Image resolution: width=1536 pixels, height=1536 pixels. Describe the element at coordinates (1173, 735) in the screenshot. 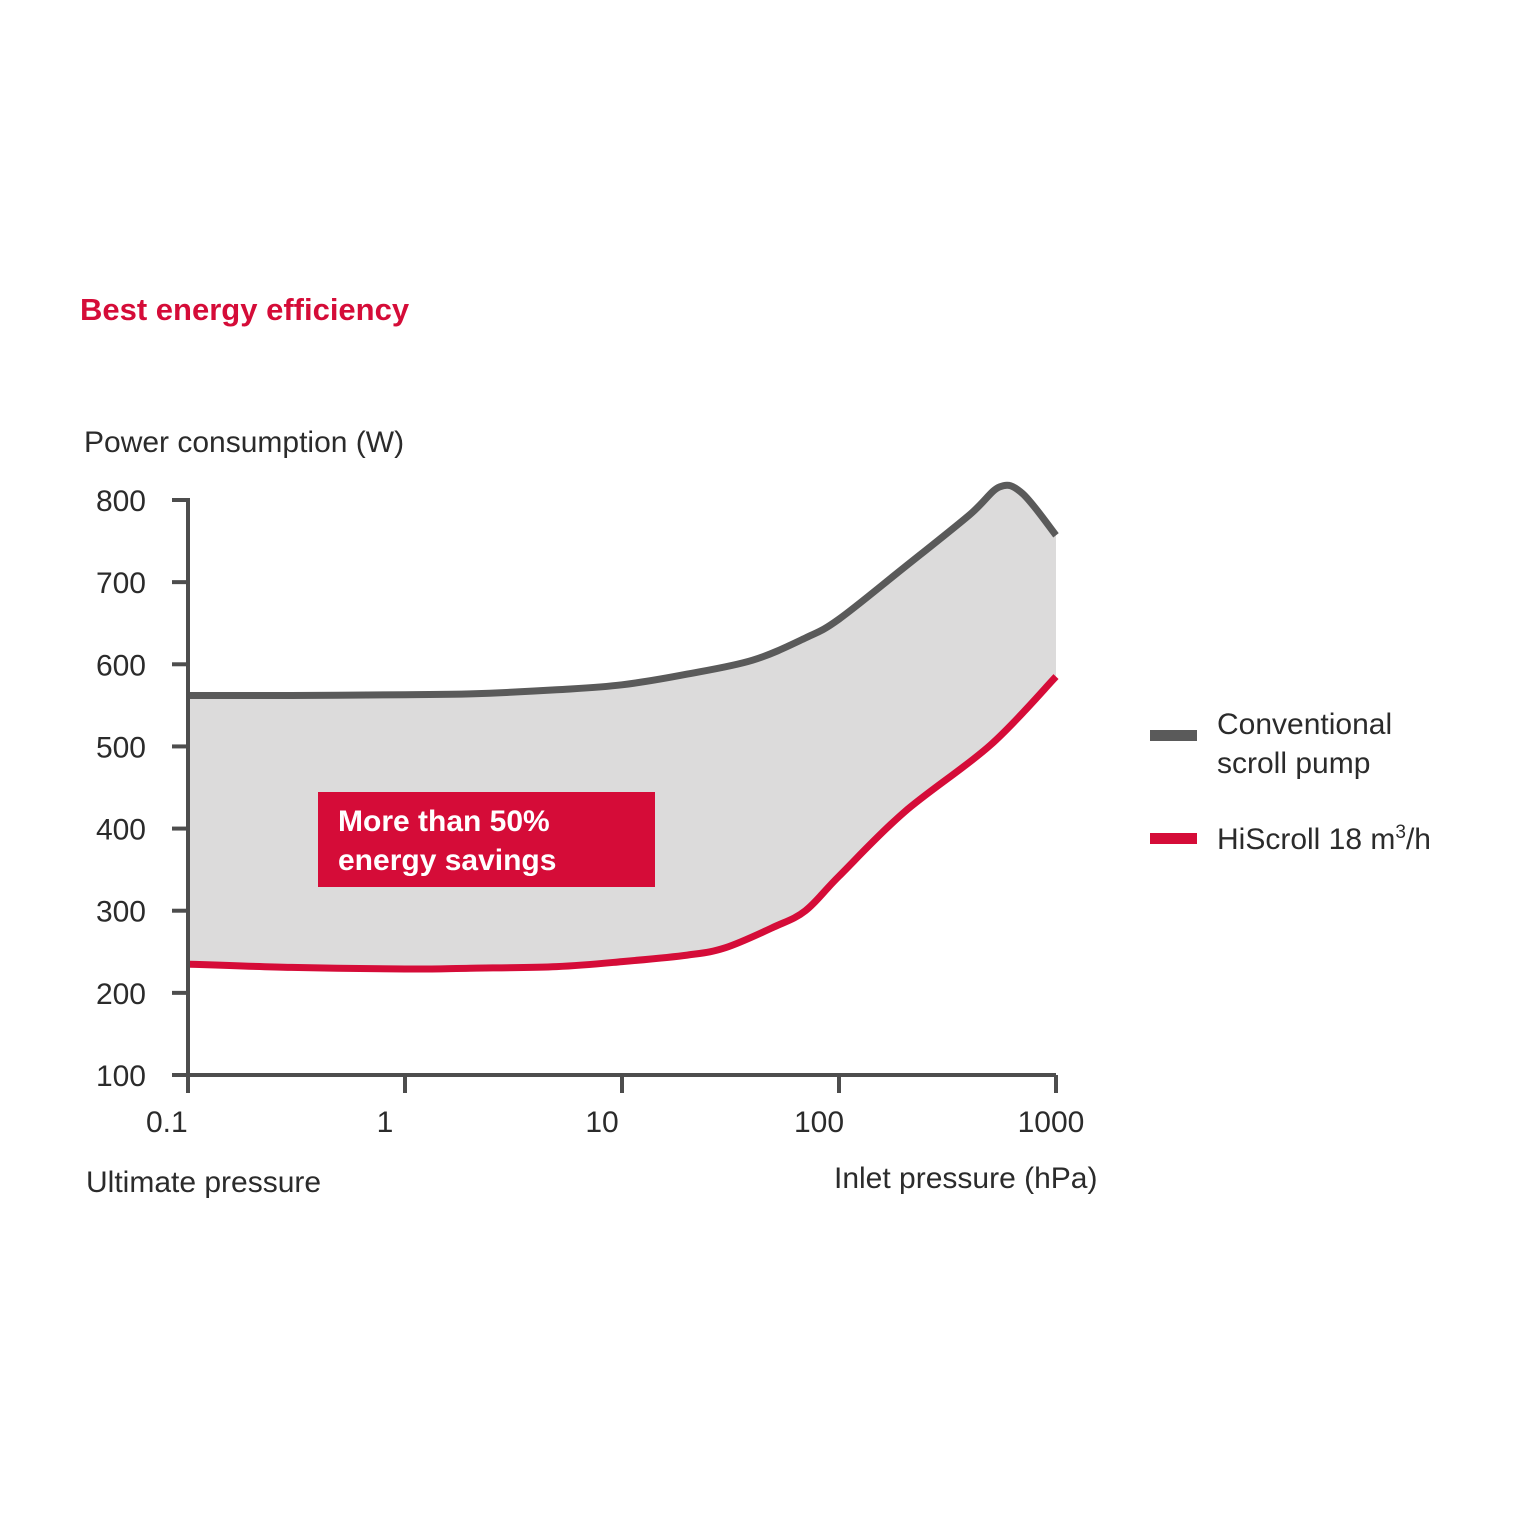

I see `legend-swatch-conventional` at that location.